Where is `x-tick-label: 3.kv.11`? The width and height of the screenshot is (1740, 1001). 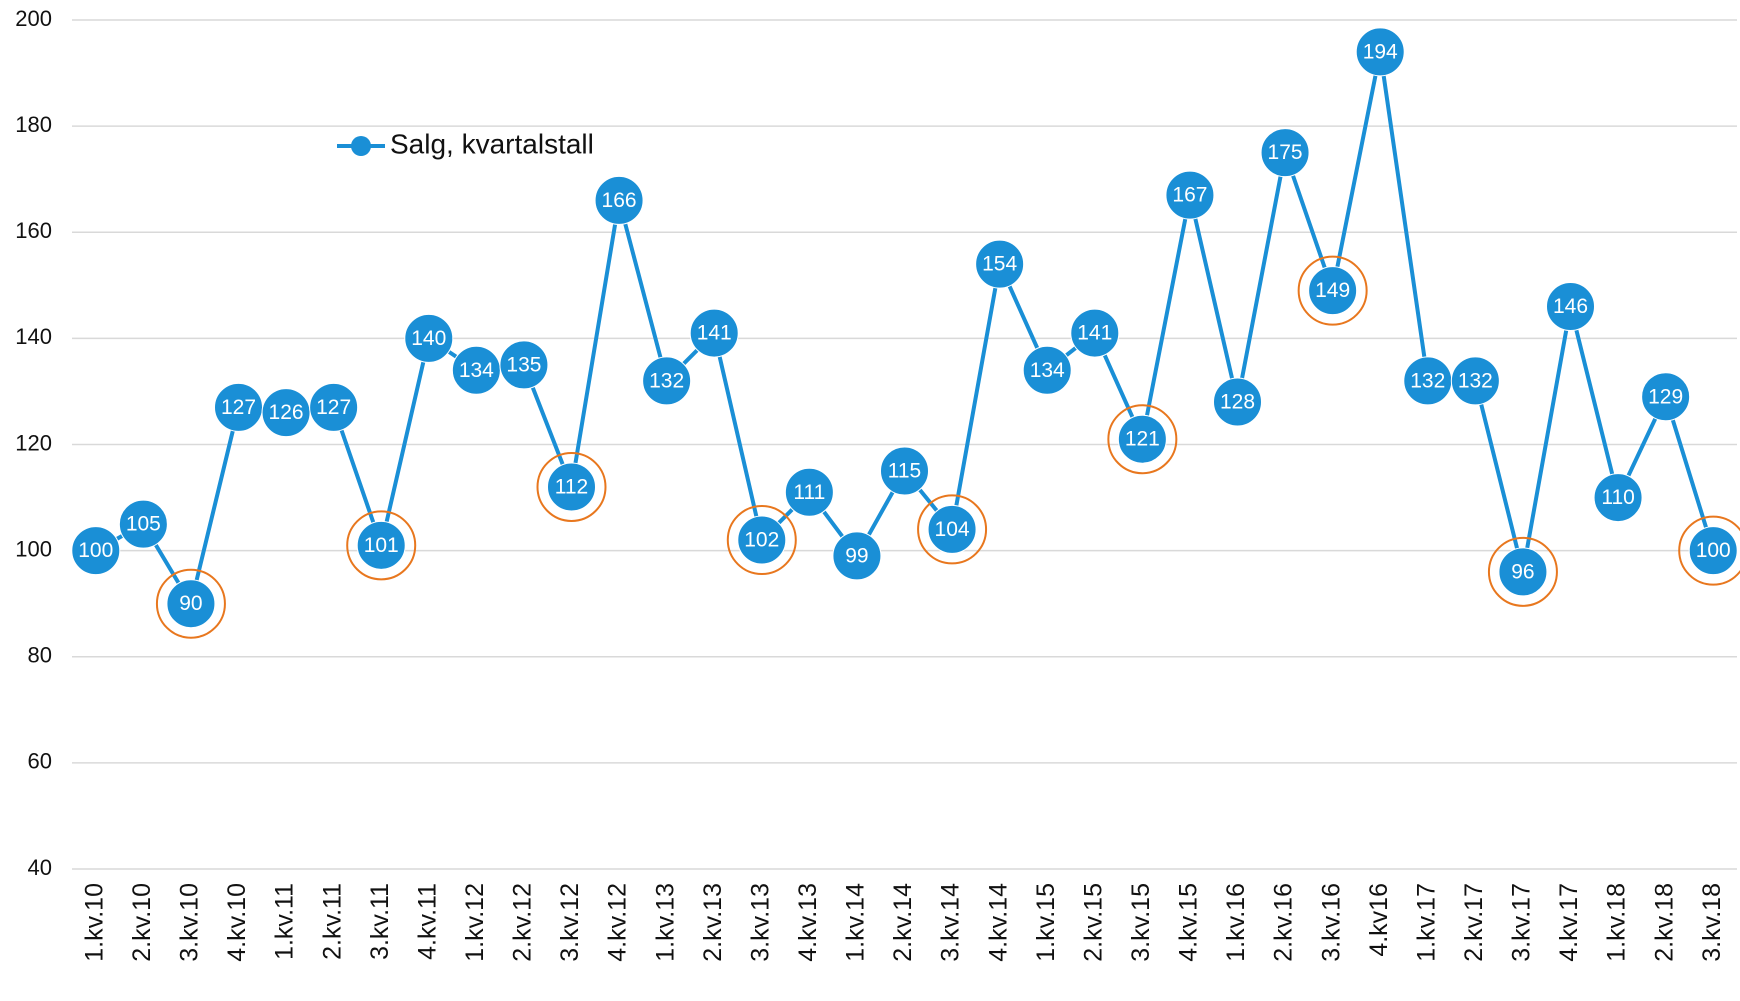 x-tick-label: 3.kv.11 is located at coordinates (380, 921).